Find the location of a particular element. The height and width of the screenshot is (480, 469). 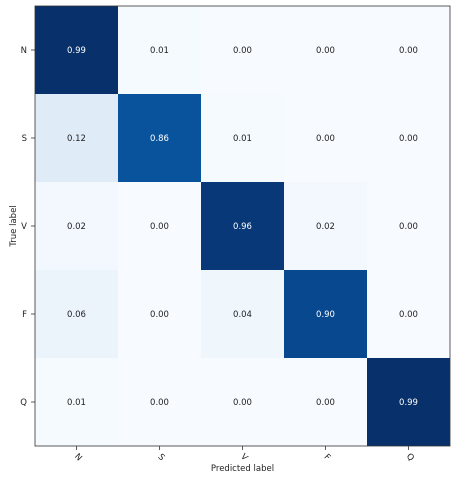

x-axis-label: Predicted label is located at coordinates (242, 469).